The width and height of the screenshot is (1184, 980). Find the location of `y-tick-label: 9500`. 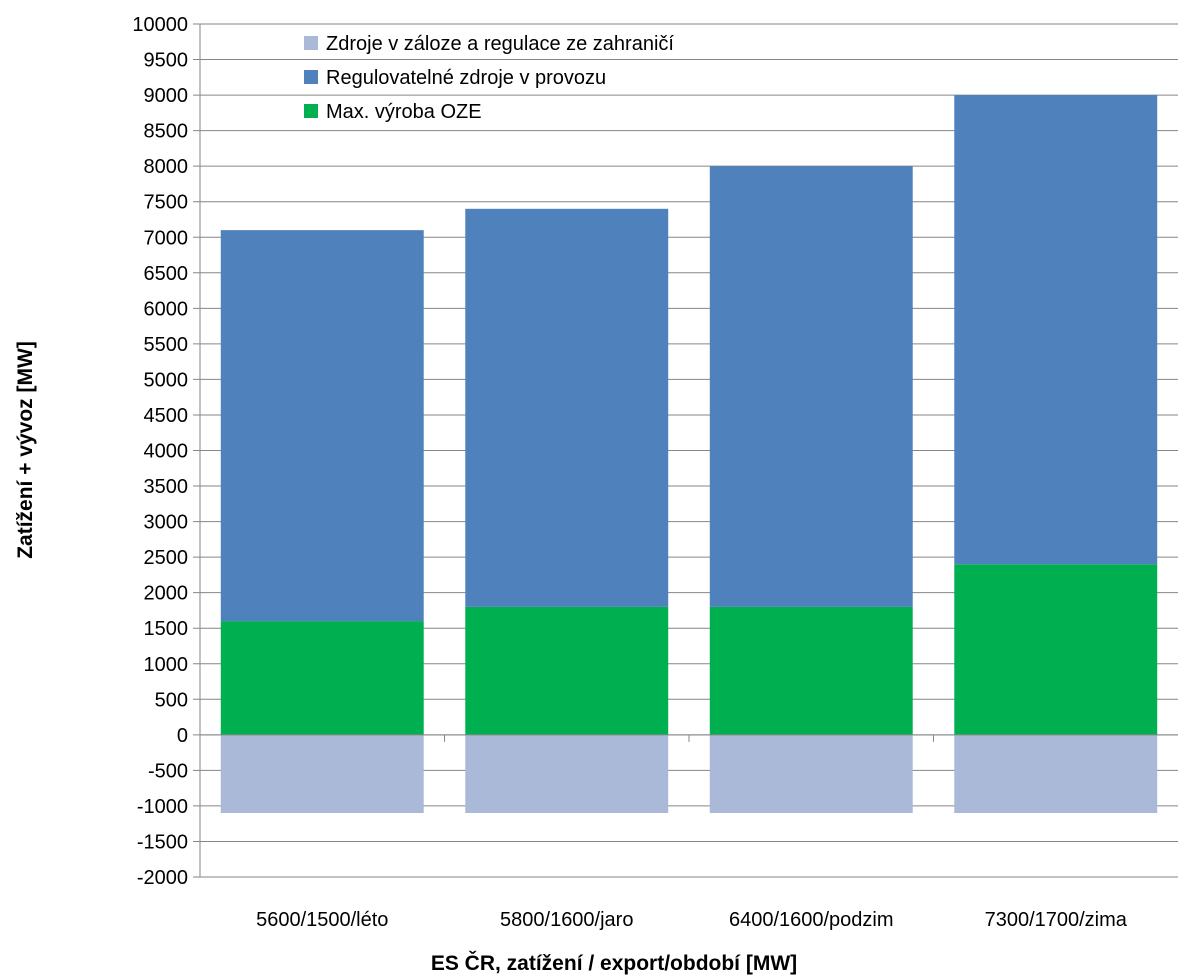

y-tick-label: 9500 is located at coordinates (166, 61).